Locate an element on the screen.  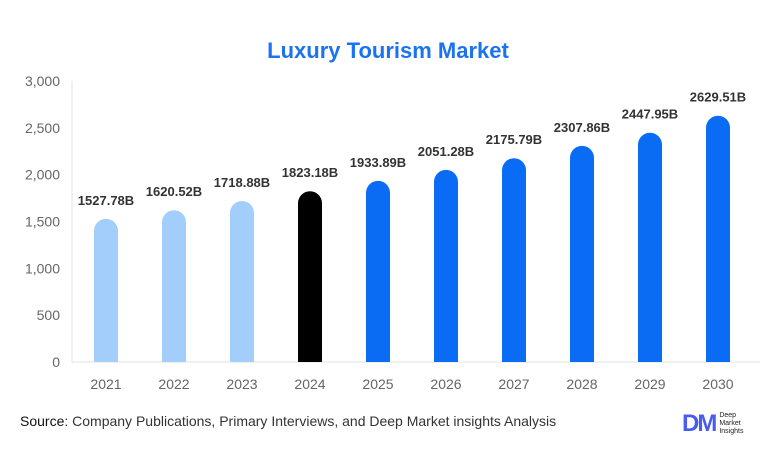
y-tick-label: 2,500 is located at coordinates (42, 128).